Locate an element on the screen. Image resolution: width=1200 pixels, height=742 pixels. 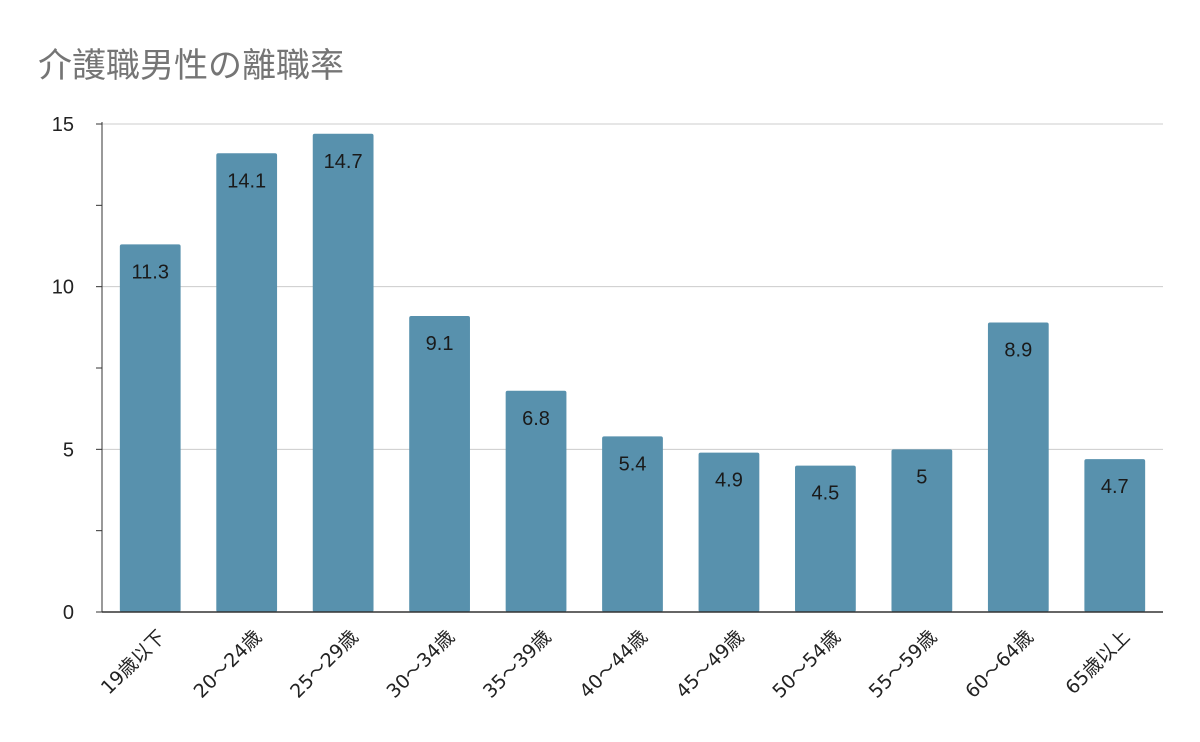
data-label: 4.5 is located at coordinates (826, 494).